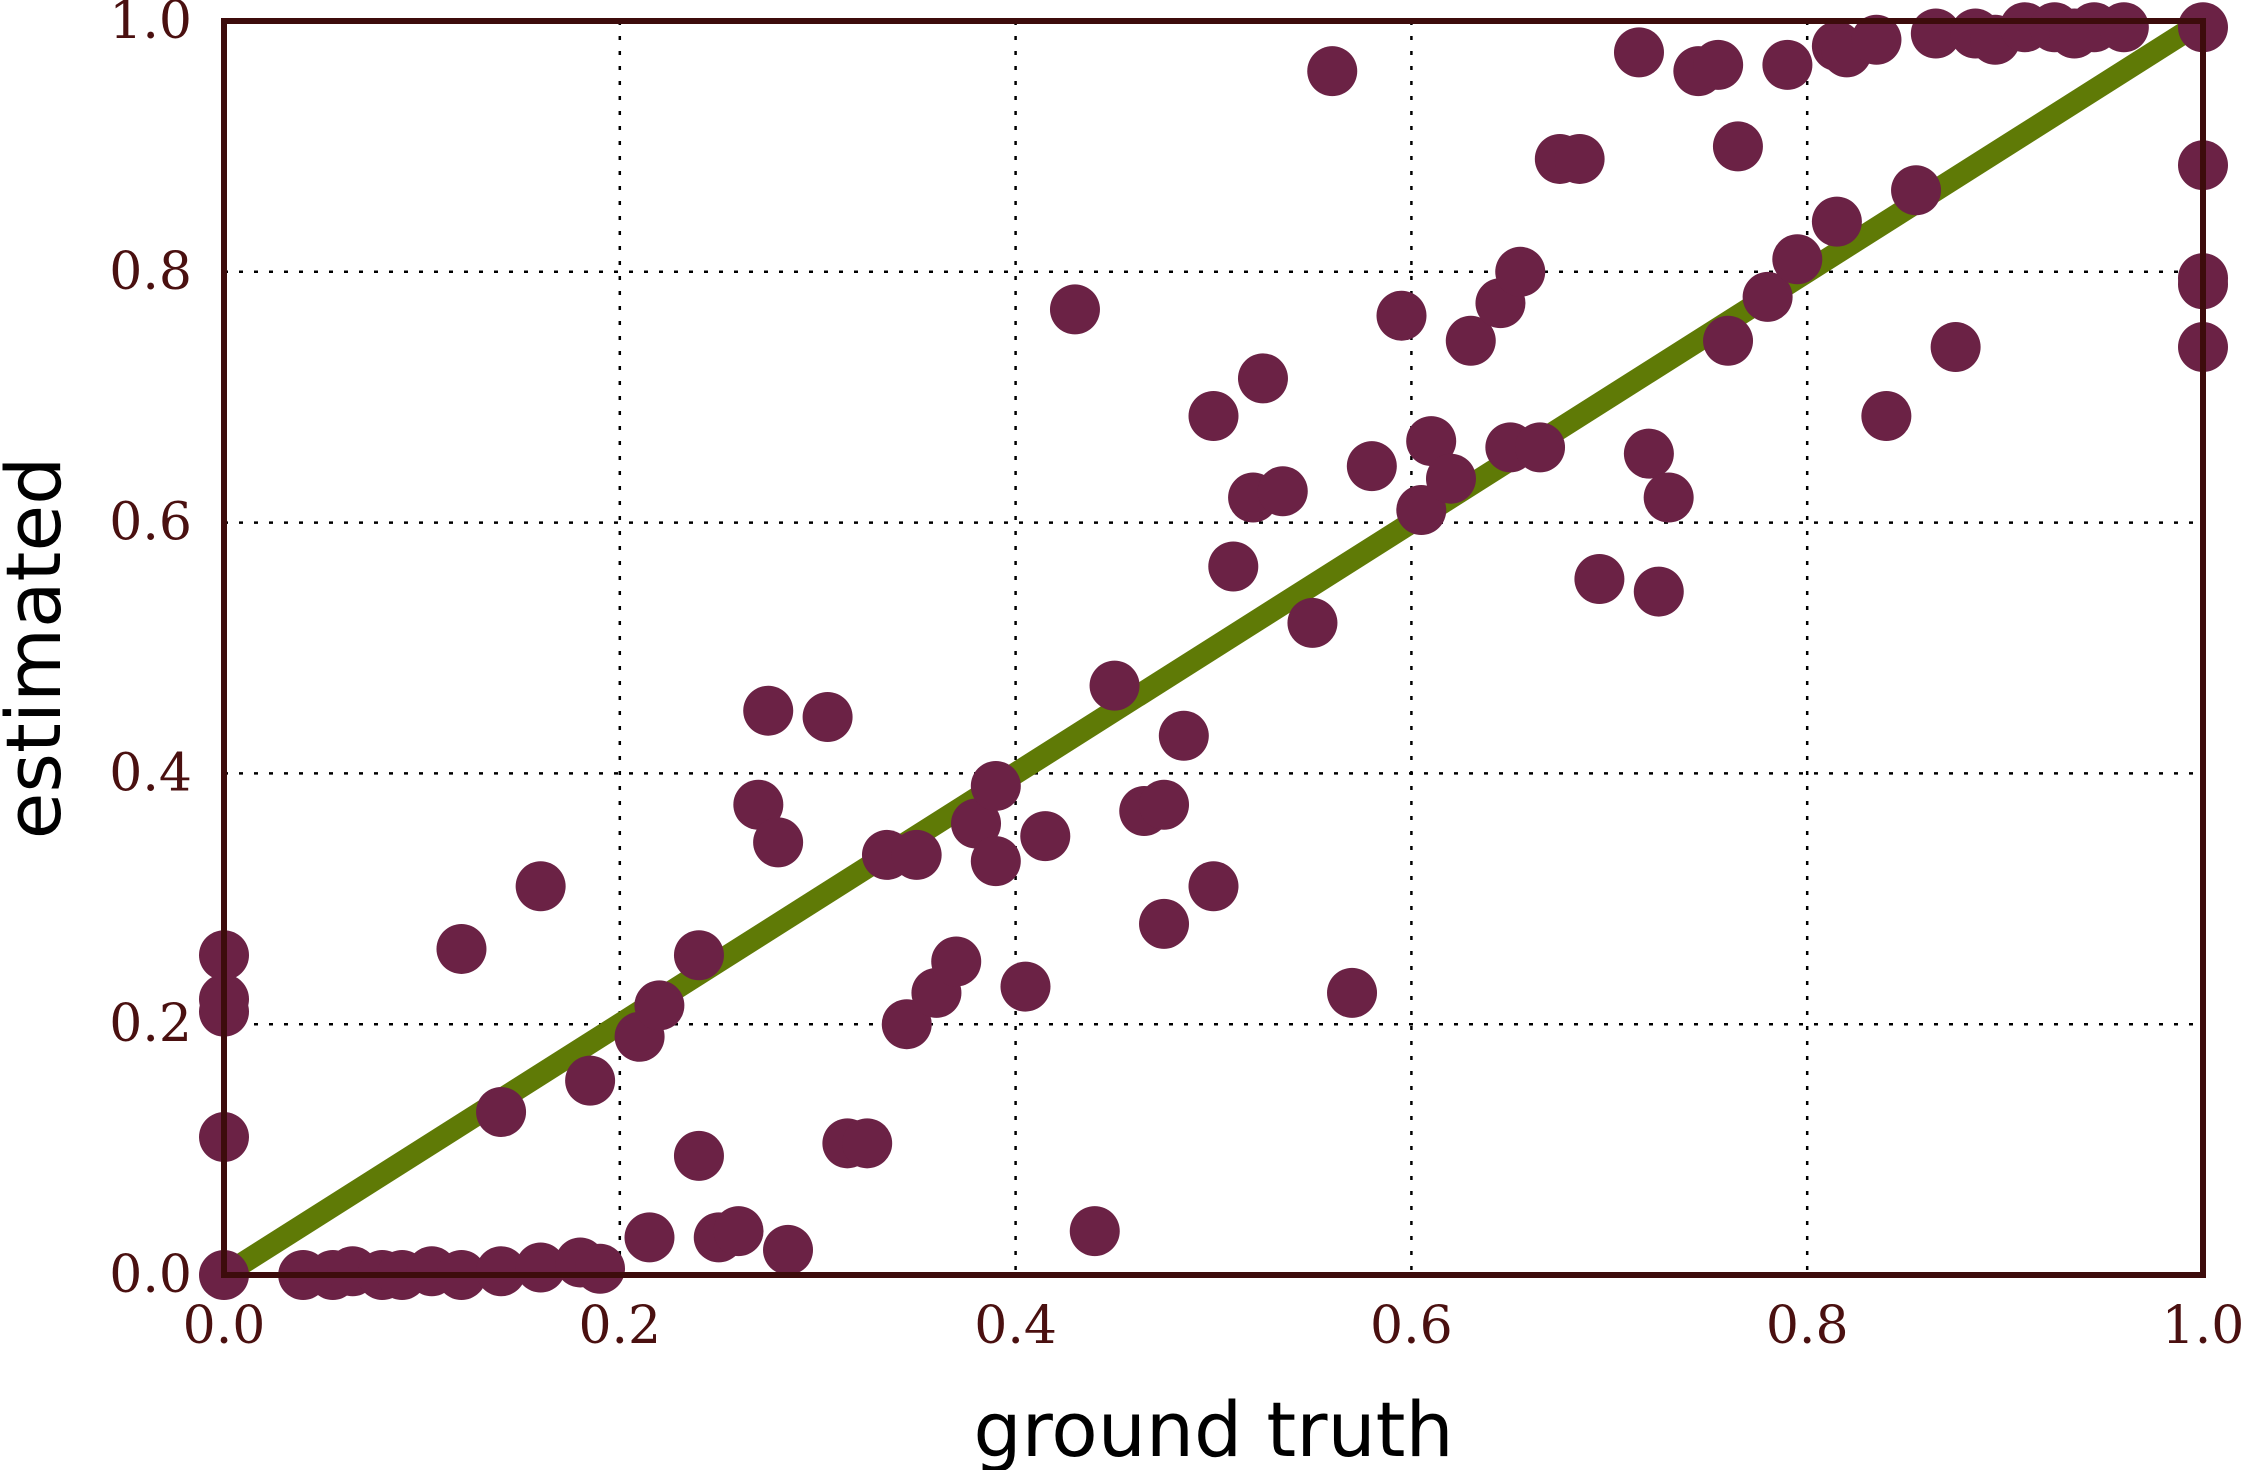 The height and width of the screenshot is (1470, 2241). Describe the element at coordinates (150, 272) in the screenshot. I see `y-tick-label: 0.8` at that location.